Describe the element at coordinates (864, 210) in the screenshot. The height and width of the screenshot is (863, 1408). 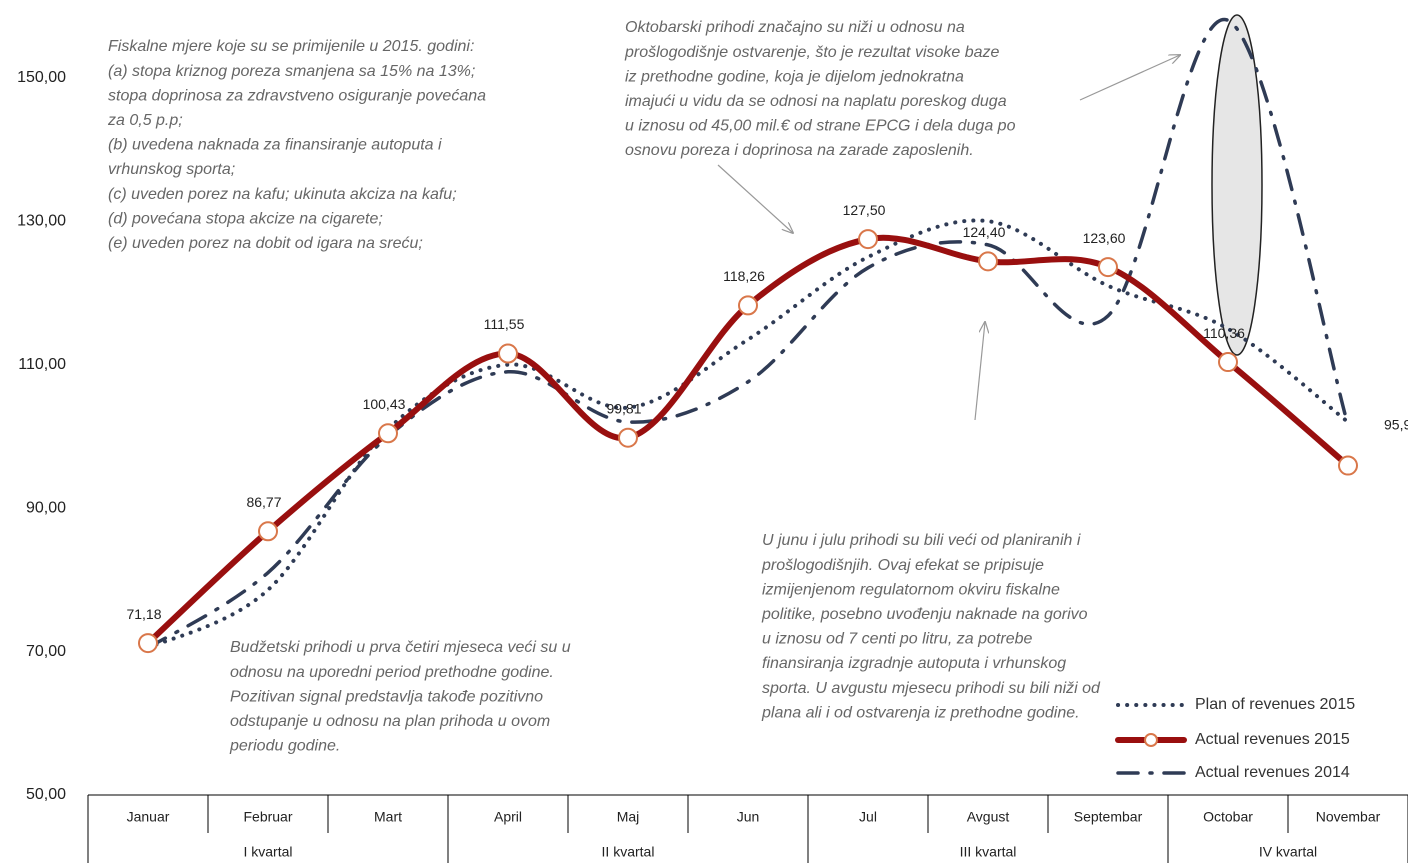
I see `data-label: 127,50` at that location.